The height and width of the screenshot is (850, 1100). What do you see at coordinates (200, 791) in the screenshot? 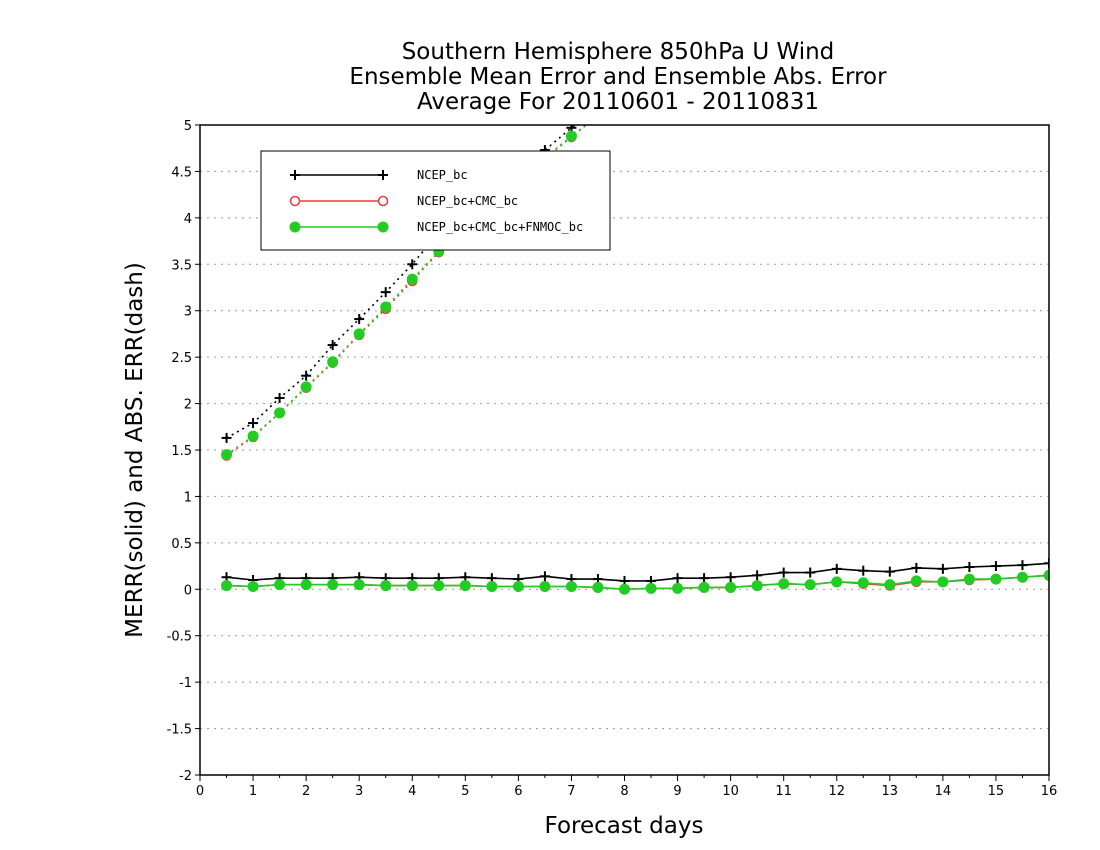
I see `x-tick-label: 0` at bounding box center [200, 791].